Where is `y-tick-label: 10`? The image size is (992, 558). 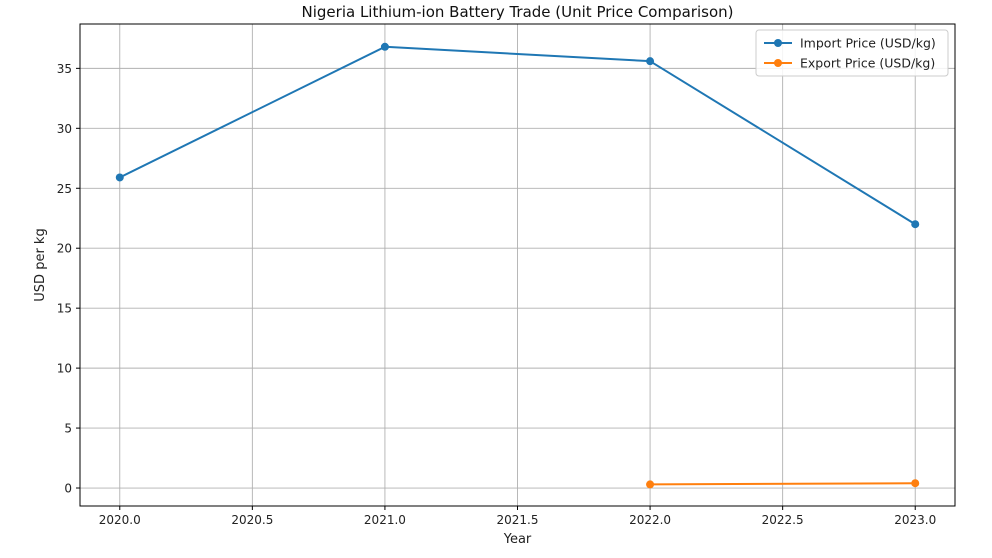
y-tick-label: 10 is located at coordinates (64, 369).